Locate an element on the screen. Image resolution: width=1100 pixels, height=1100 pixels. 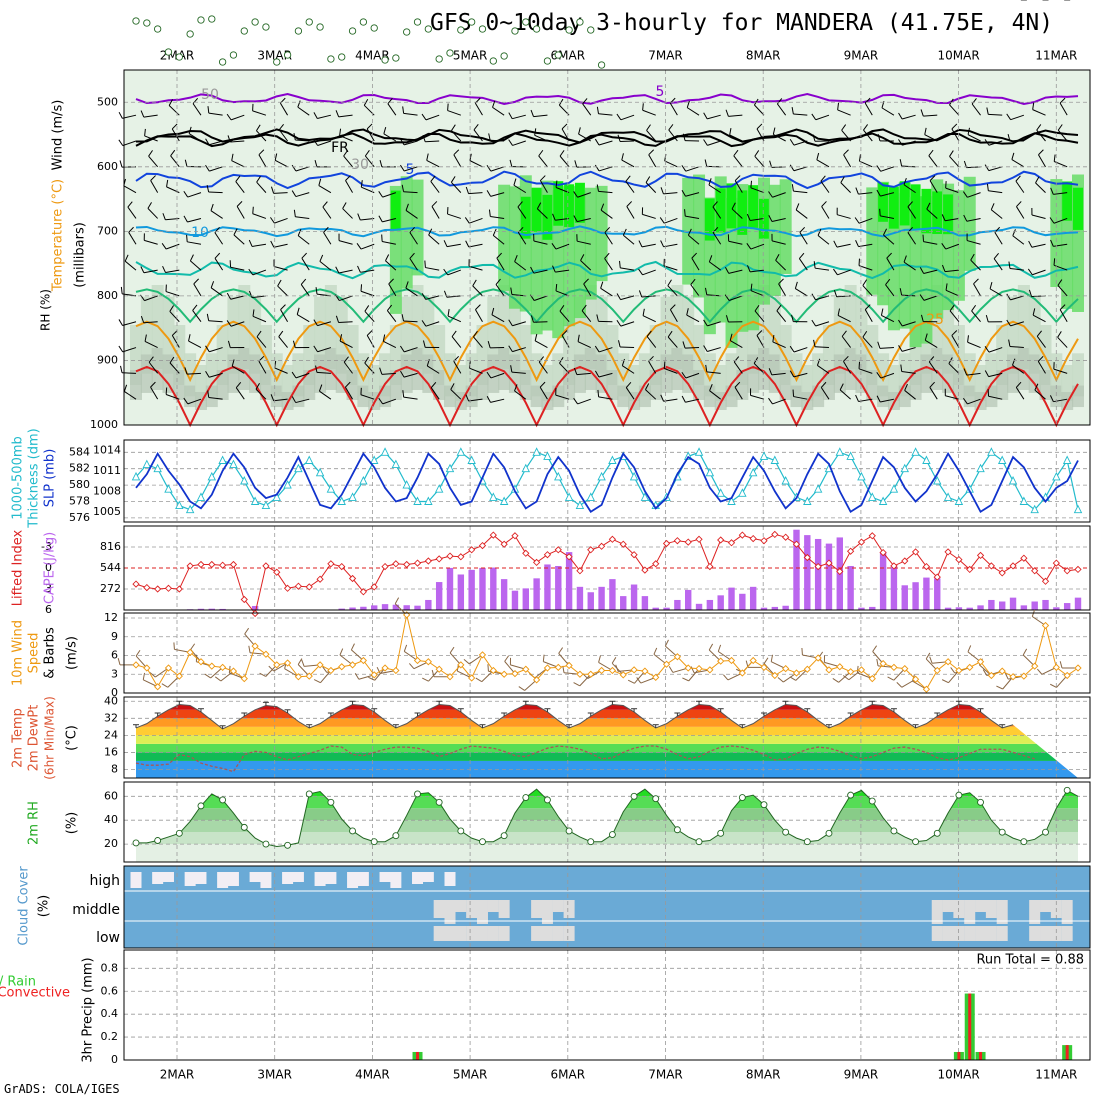
wind-tick-label: 12 is located at coordinates (111, 617).